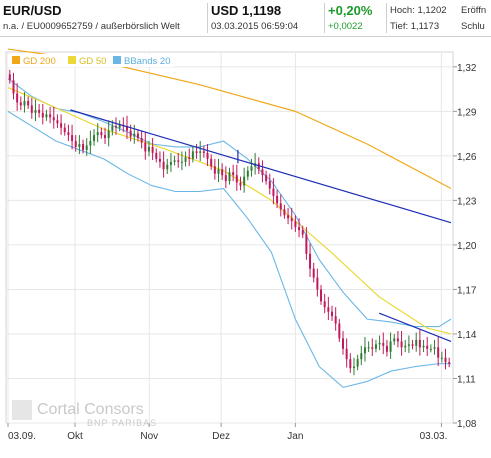 The height and width of the screenshot is (458, 491). Describe the element at coordinates (91, 26) in the screenshot. I see `instrument-subtitle: n.a. / EU0009652759 / außerbörslich Welt` at that location.